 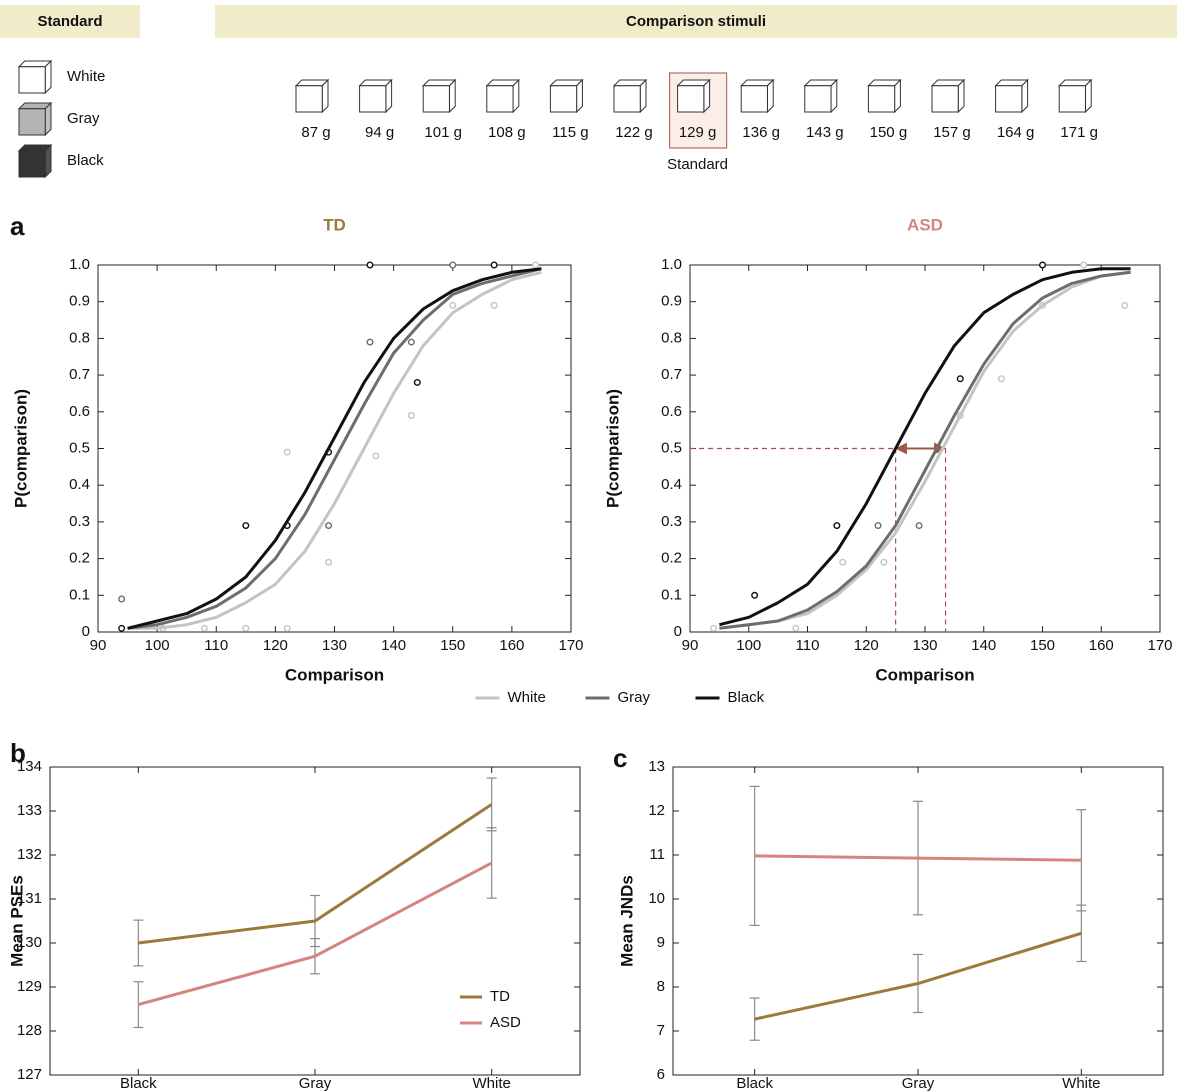 What do you see at coordinates (656, 766) in the screenshot?
I see `y-tick-label: 13` at bounding box center [656, 766].